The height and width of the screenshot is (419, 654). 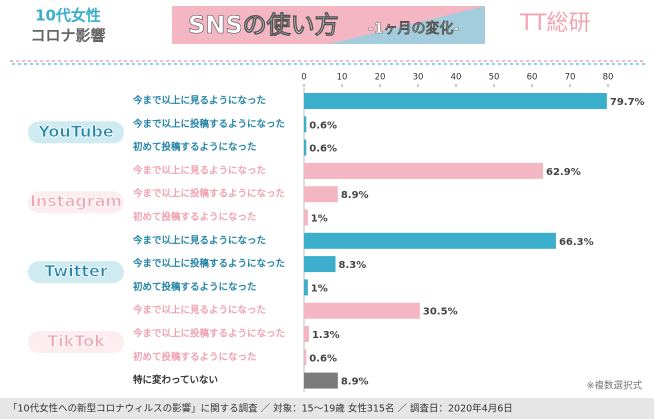 I want to click on x-tick-label: 20, so click(x=380, y=78).